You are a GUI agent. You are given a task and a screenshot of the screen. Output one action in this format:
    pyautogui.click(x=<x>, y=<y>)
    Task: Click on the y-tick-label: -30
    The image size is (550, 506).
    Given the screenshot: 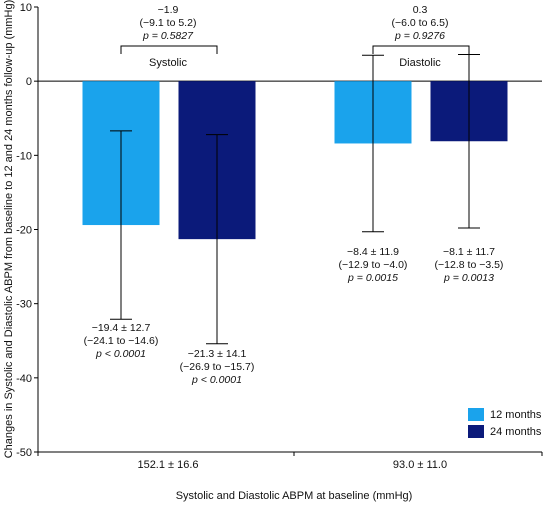 What is the action you would take?
    pyautogui.click(x=24, y=305)
    